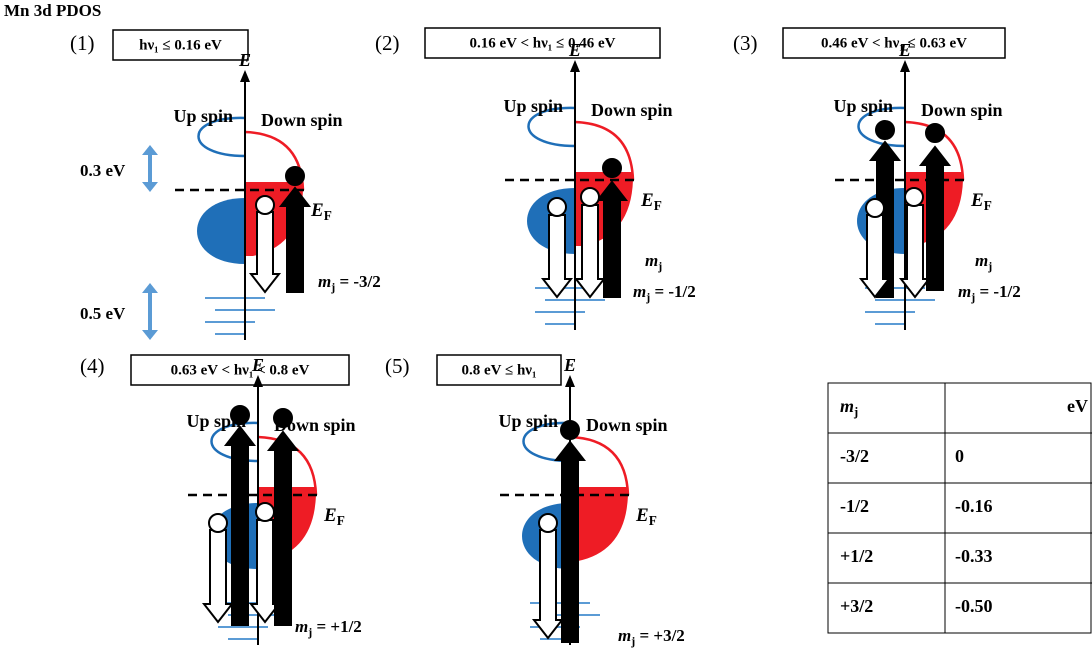 The image size is (1092, 660). I want to click on symbol-label: mj = -3/2, so click(349, 283).